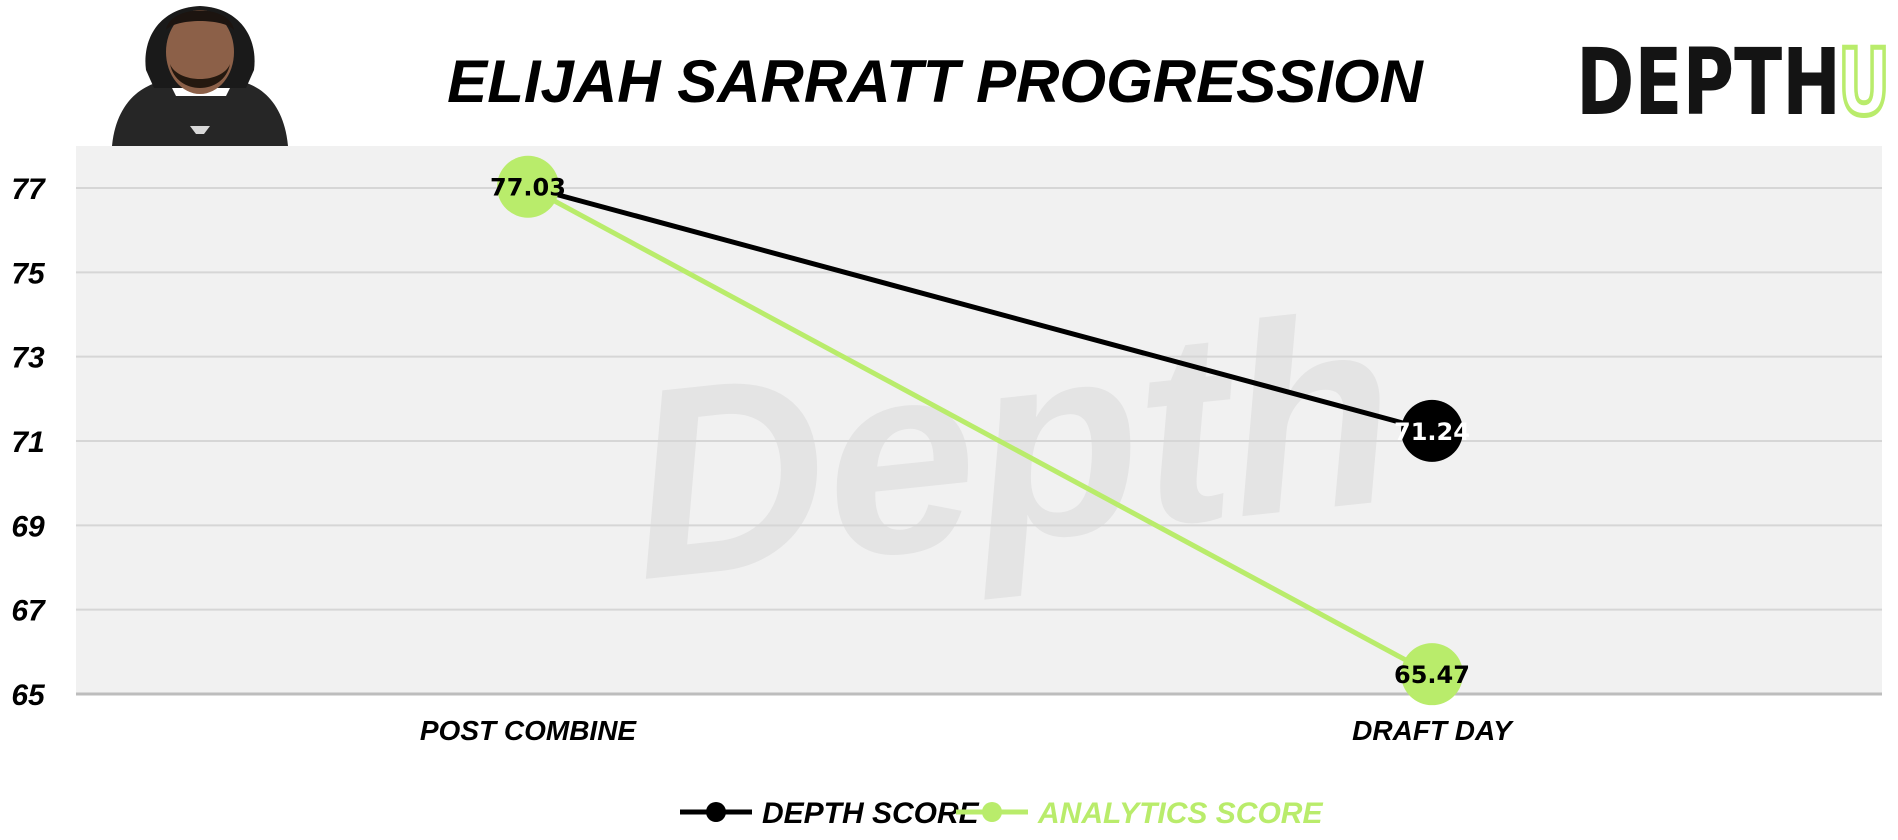  I want to click on series-line, so click(980, 309).